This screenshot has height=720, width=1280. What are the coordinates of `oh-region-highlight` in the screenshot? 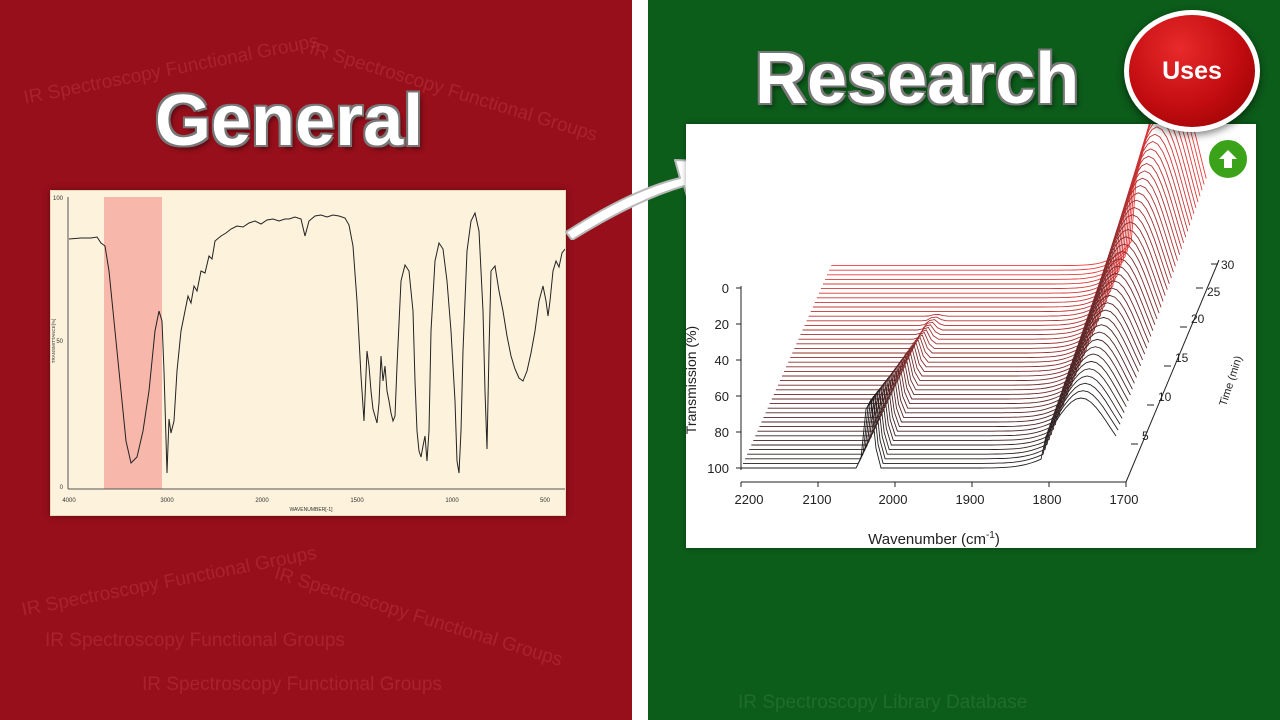 It's located at (133, 343).